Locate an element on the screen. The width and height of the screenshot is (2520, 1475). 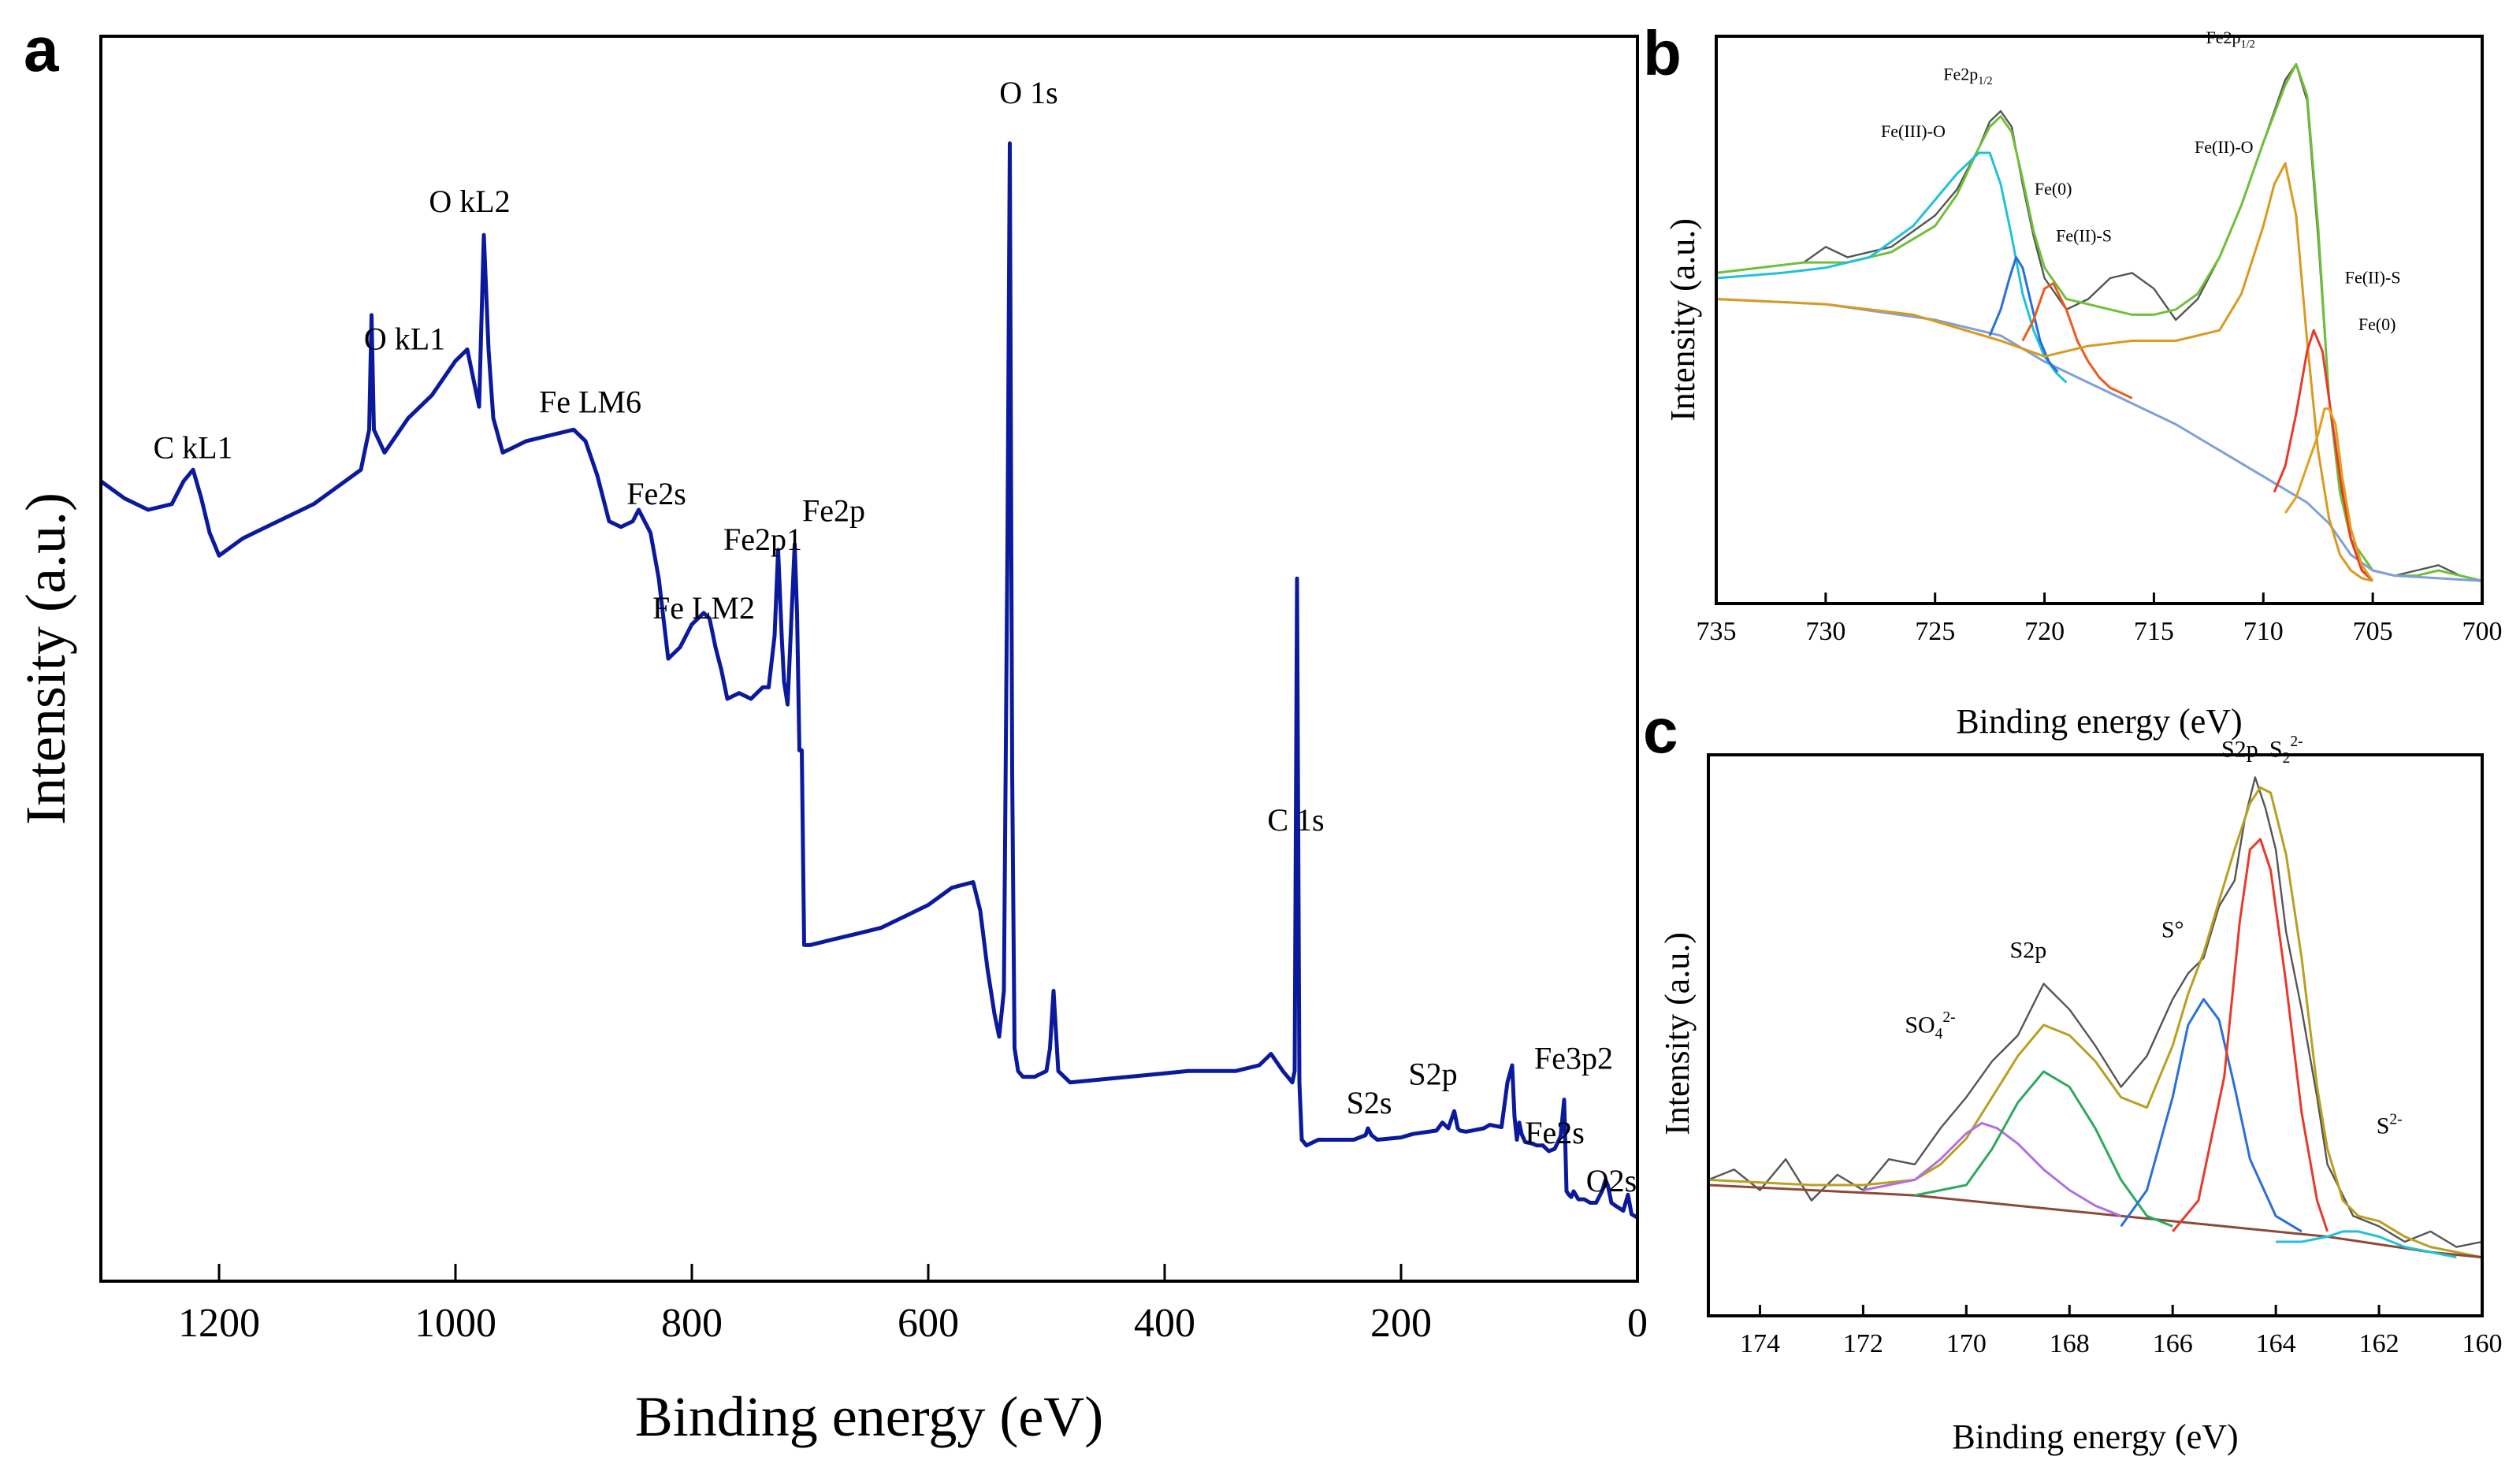
panel-c-x-axis-label: Binding energy (eV) is located at coordinates (2095, 1436).